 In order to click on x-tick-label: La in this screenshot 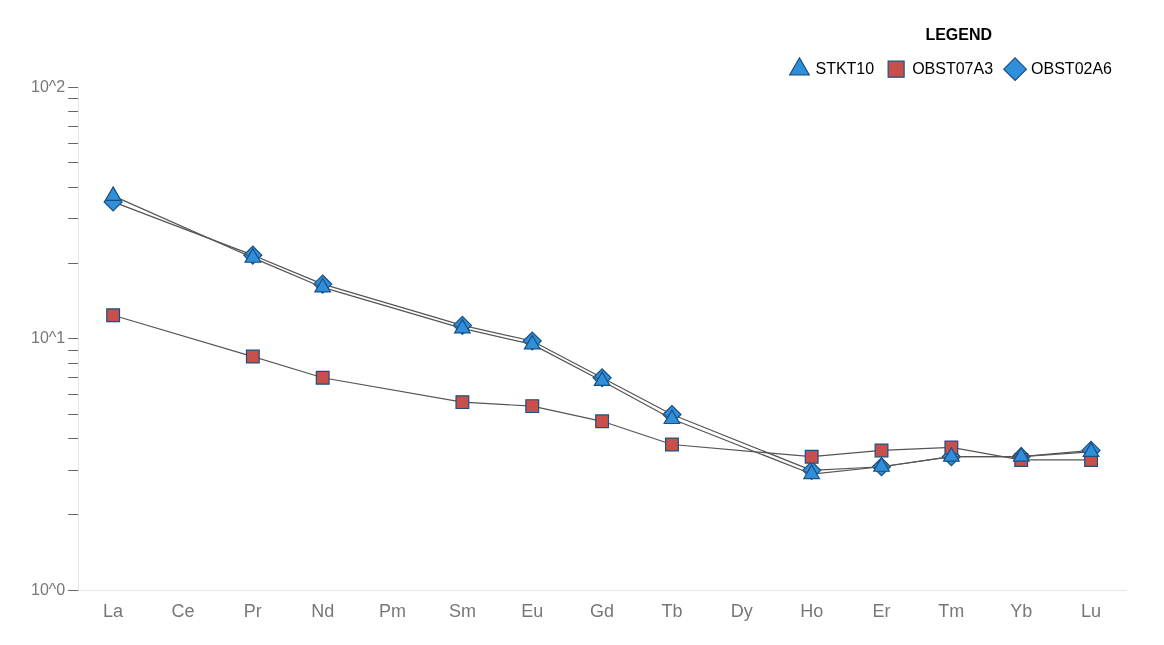, I will do `click(114, 611)`.